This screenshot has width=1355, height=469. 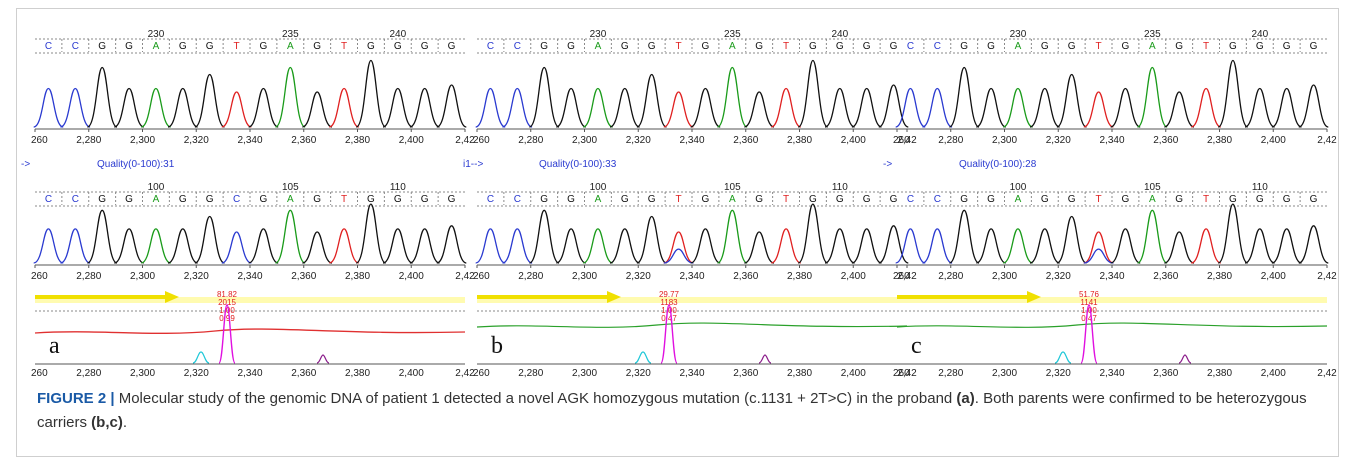 What do you see at coordinates (1260, 187) in the screenshot?
I see `row2-position-label: 110` at bounding box center [1260, 187].